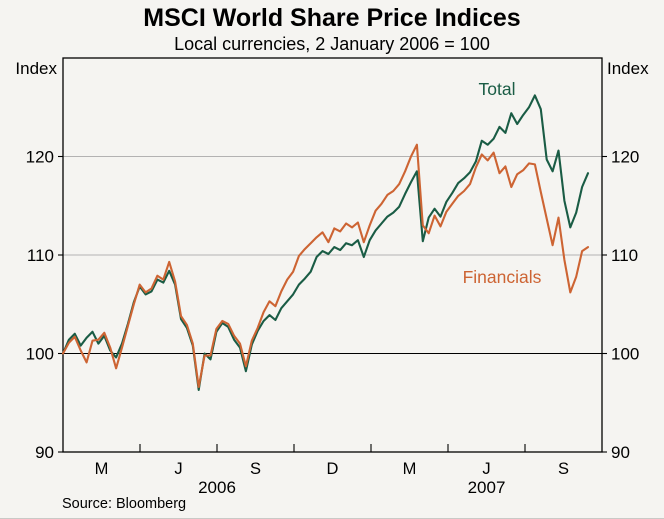  I want to click on right-axis-unit-label: Index, so click(628, 68).